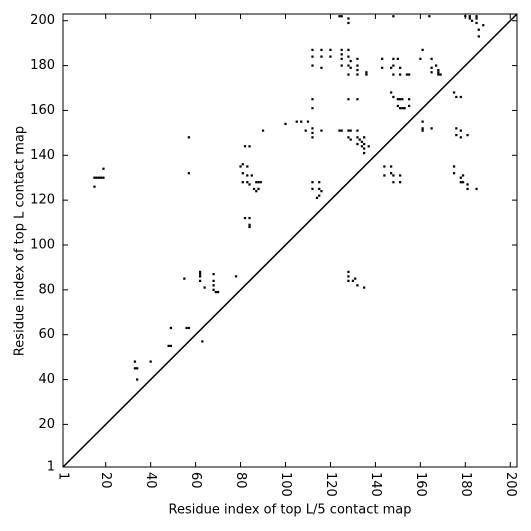 The width and height of the screenshot is (531, 531). What do you see at coordinates (51, 467) in the screenshot?
I see `y-tick-label: 1` at bounding box center [51, 467].